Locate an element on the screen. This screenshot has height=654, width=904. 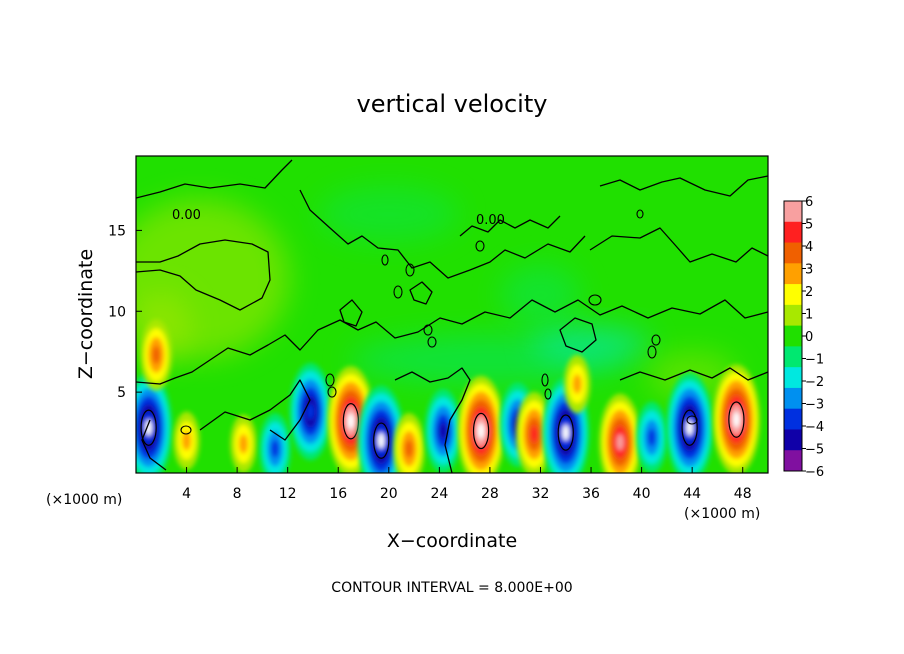
colorbar-label: −5 is located at coordinates (814, 450).